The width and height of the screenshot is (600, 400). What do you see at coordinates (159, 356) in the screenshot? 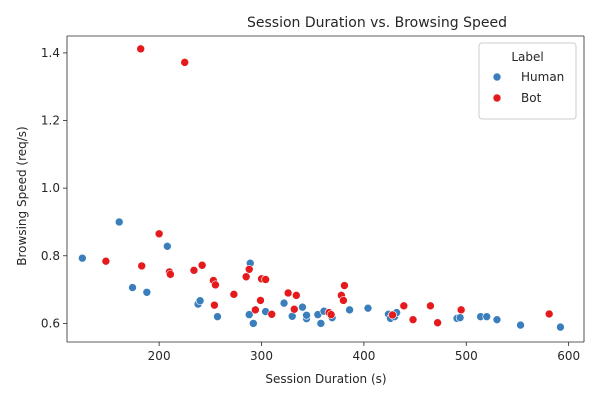
I see `x-tick-label-0: 200` at bounding box center [159, 356].